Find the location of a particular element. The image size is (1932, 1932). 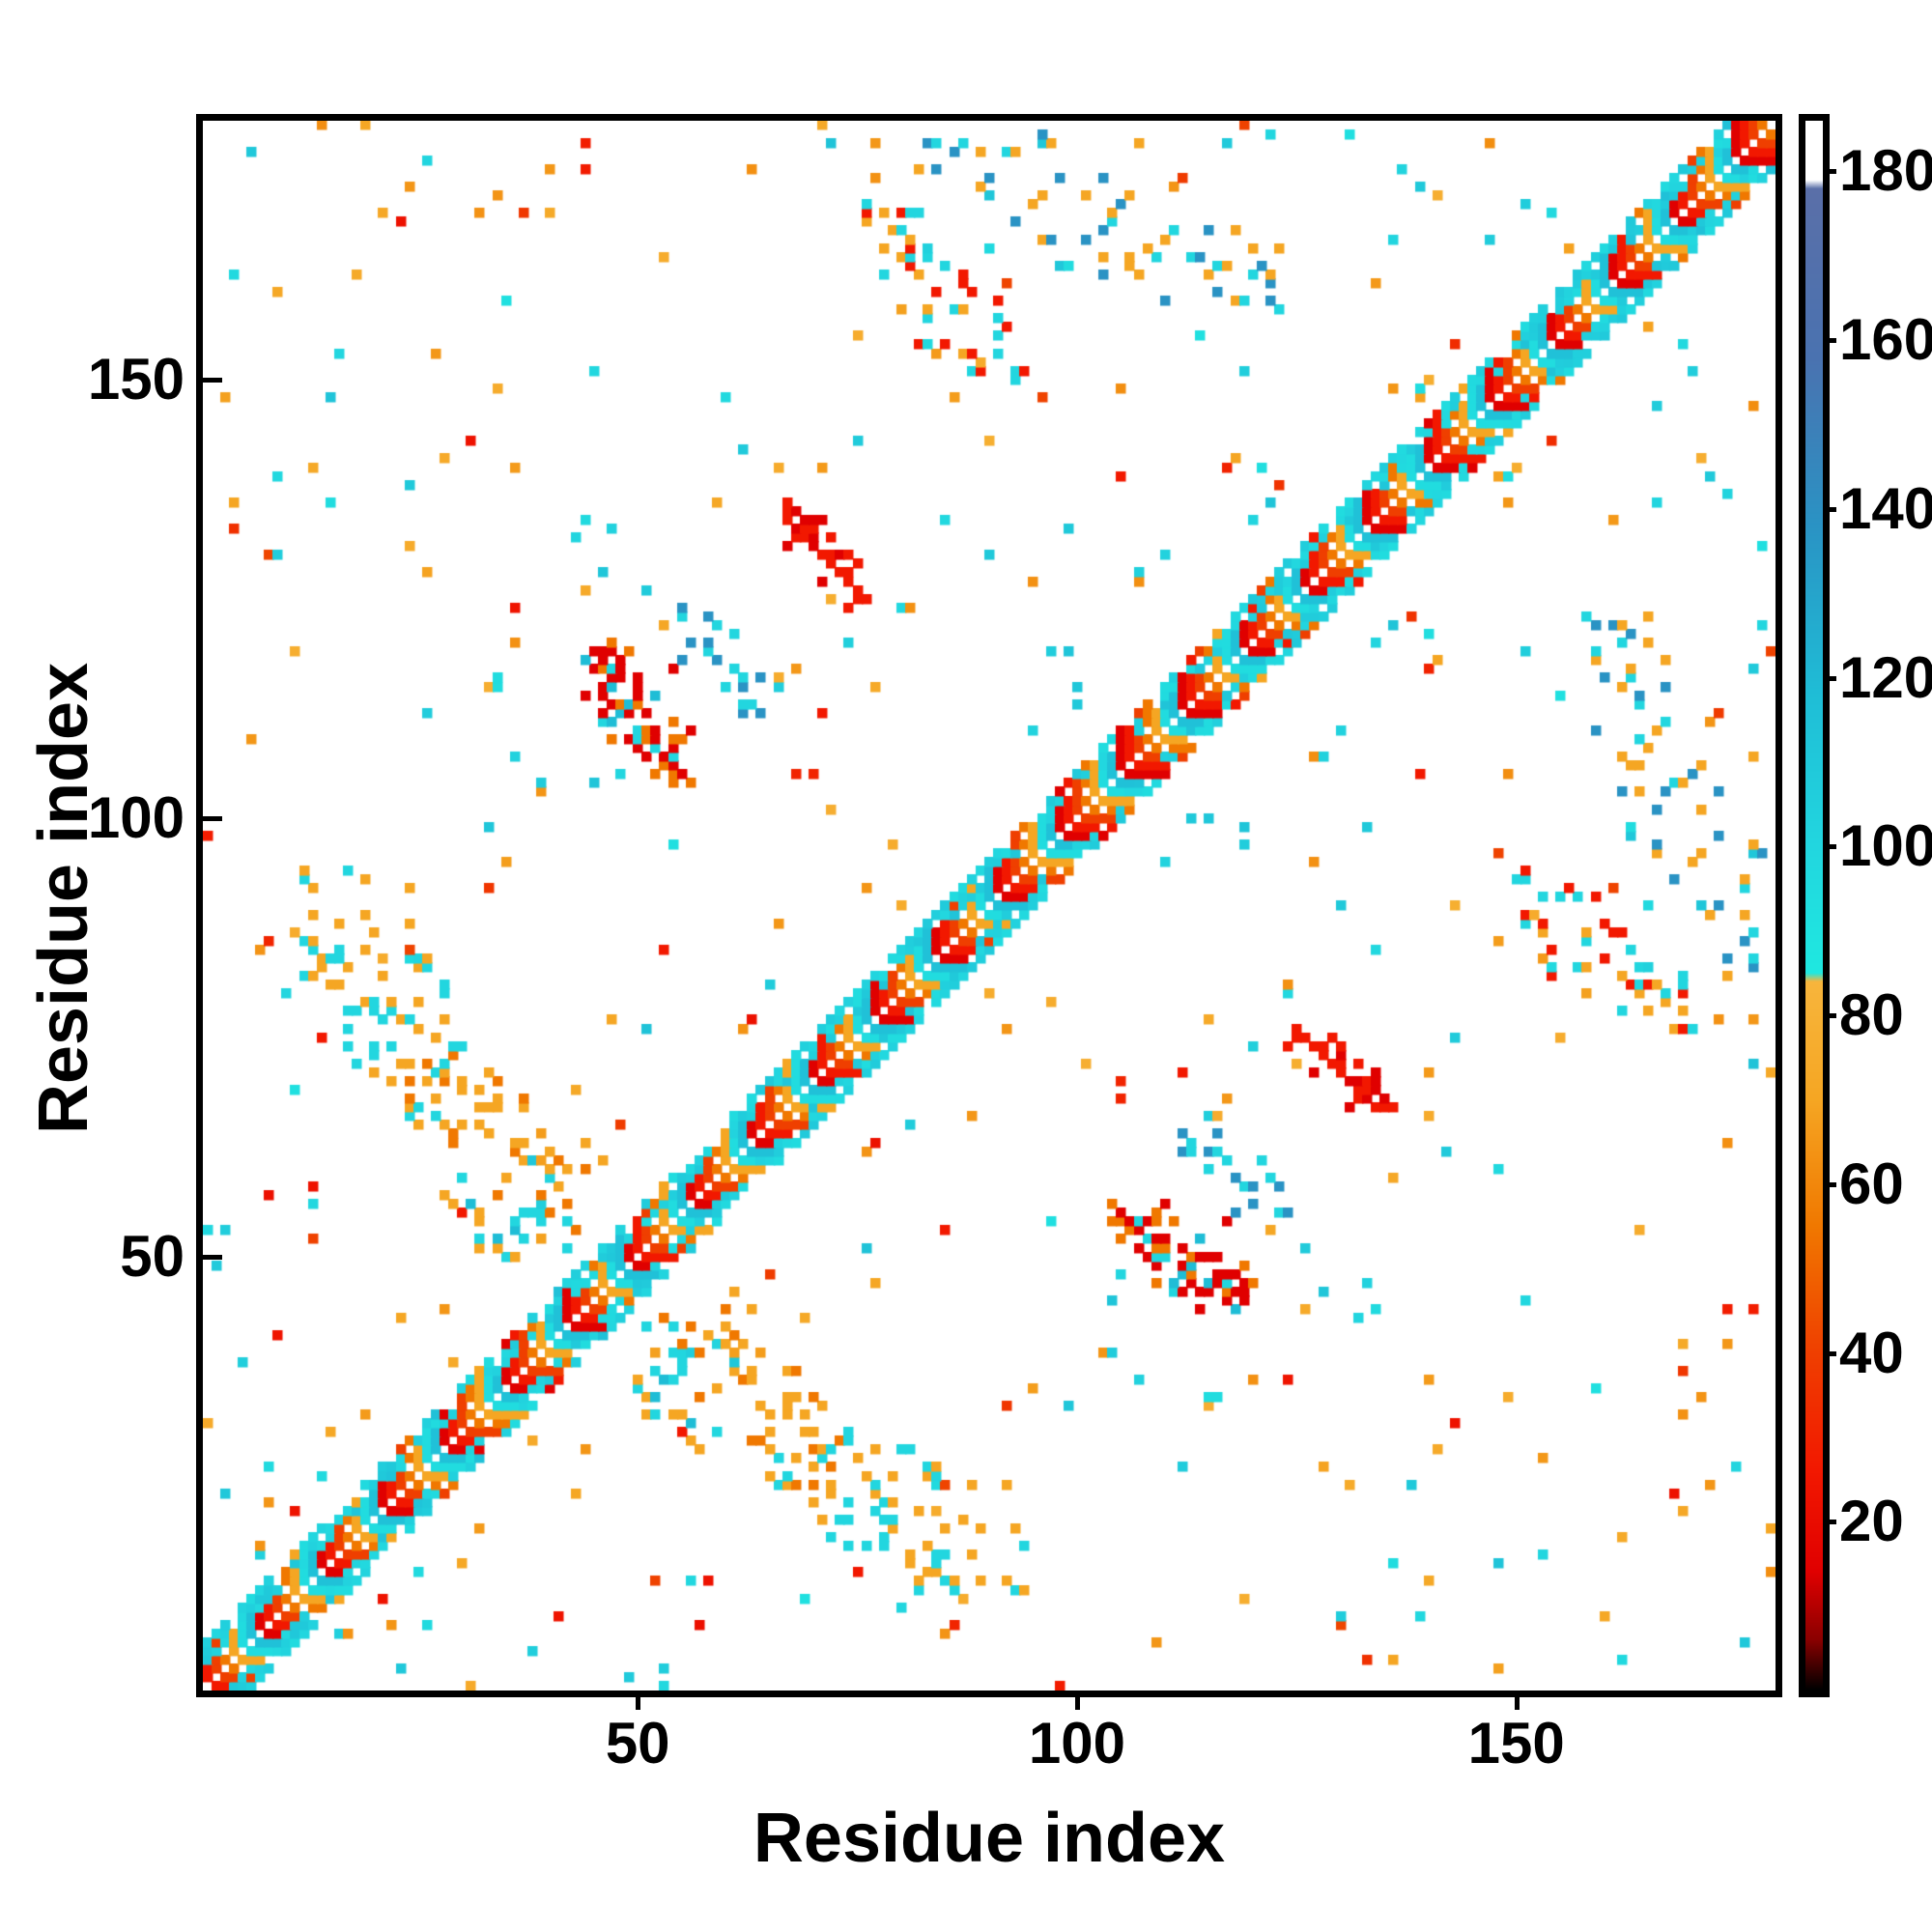

colorbar-tick-label-60: 60 is located at coordinates (1871, 1183).